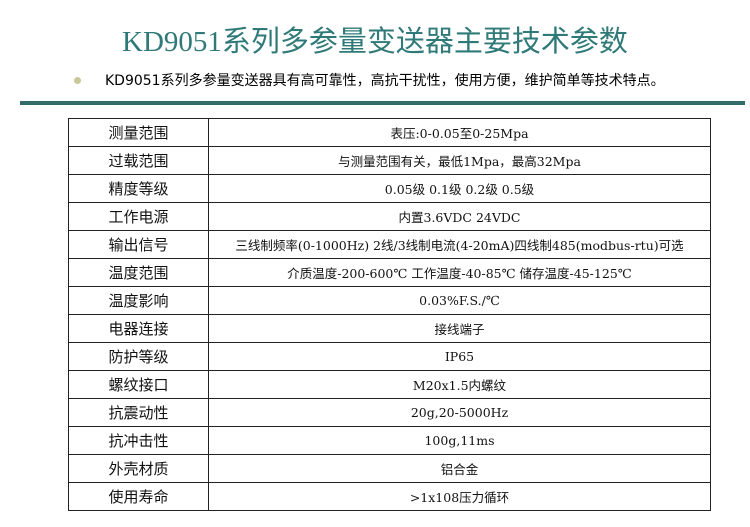 Image resolution: width=750 pixels, height=527 pixels. I want to click on spec-label: 过载范围, so click(138, 160).